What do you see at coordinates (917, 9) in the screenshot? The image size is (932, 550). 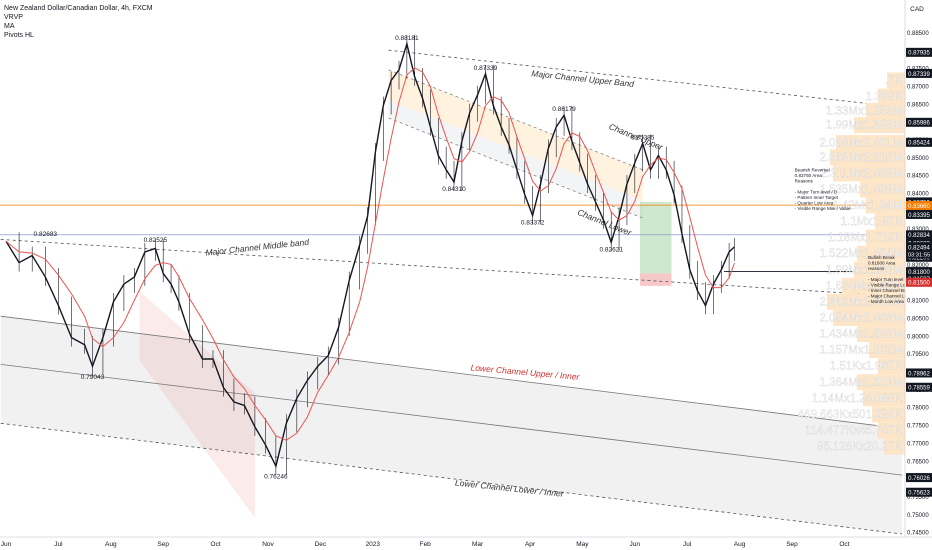 I see `currency-label: CAD` at bounding box center [917, 9].